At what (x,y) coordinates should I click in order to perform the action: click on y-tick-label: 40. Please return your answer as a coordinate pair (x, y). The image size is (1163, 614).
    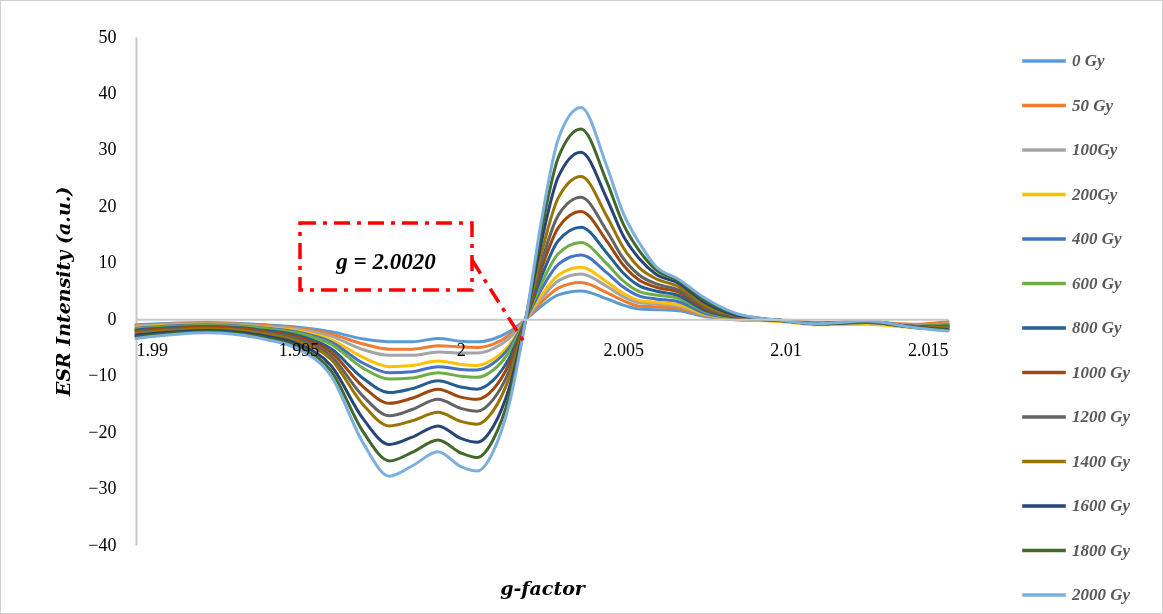
    Looking at the image, I should click on (107, 92).